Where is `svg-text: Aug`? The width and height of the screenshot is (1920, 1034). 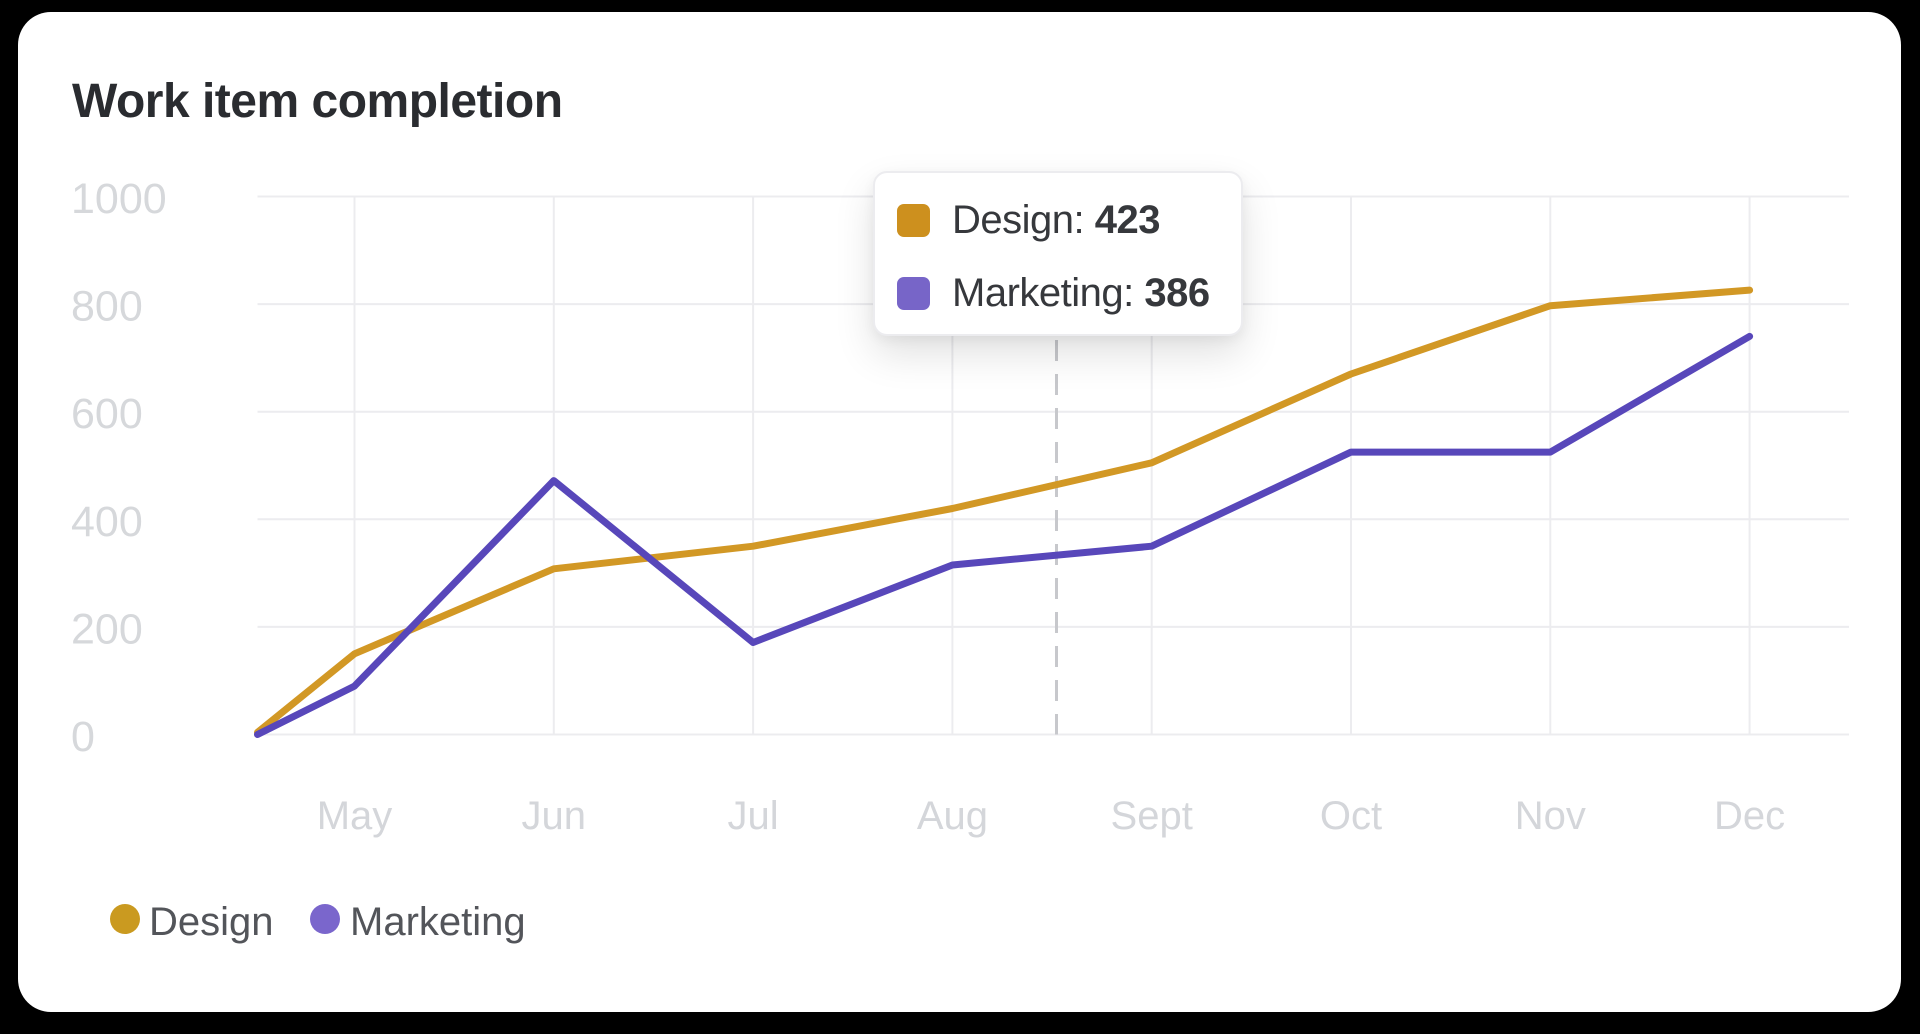 svg-text: Aug is located at coordinates (952, 816).